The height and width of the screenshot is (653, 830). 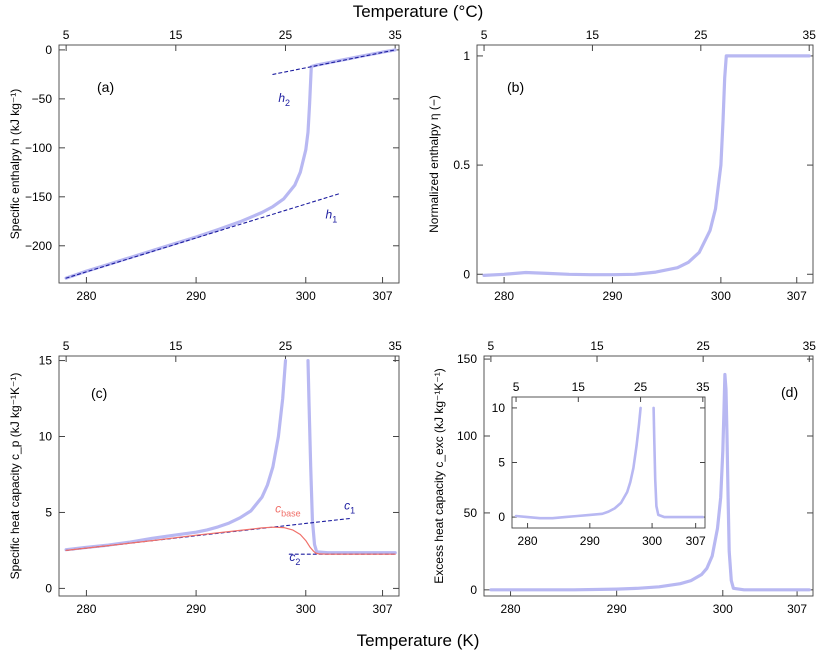 I want to click on panel-b-x-tick-label: 290, so click(x=612, y=296).